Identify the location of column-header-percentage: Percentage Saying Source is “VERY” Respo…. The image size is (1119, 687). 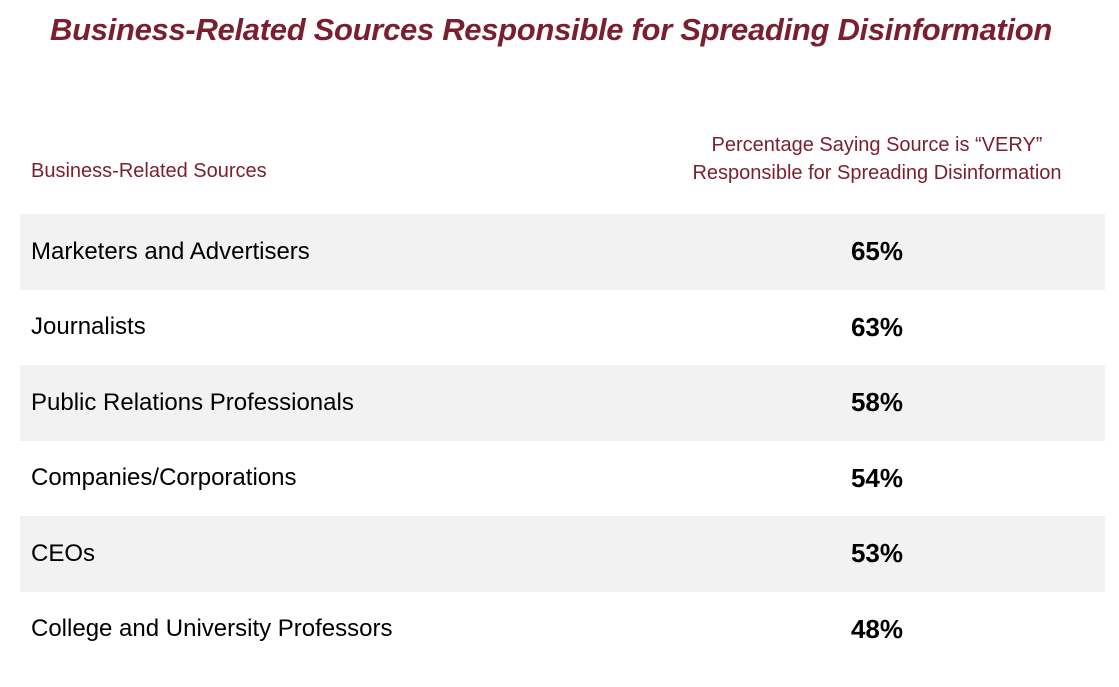
(877, 159).